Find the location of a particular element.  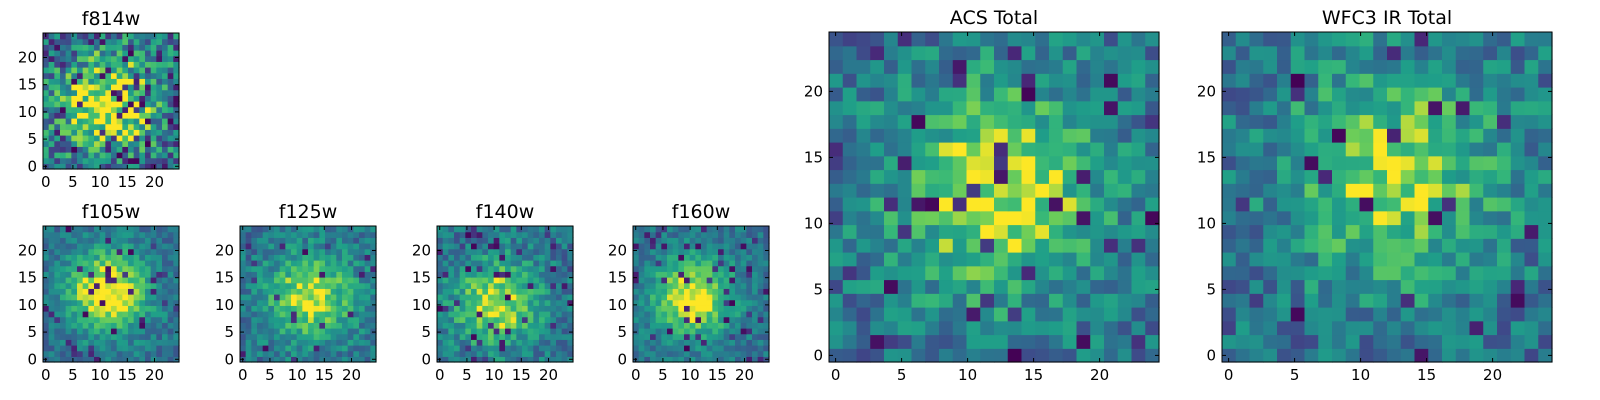

x-tick-label: 15 is located at coordinates (127, 375).